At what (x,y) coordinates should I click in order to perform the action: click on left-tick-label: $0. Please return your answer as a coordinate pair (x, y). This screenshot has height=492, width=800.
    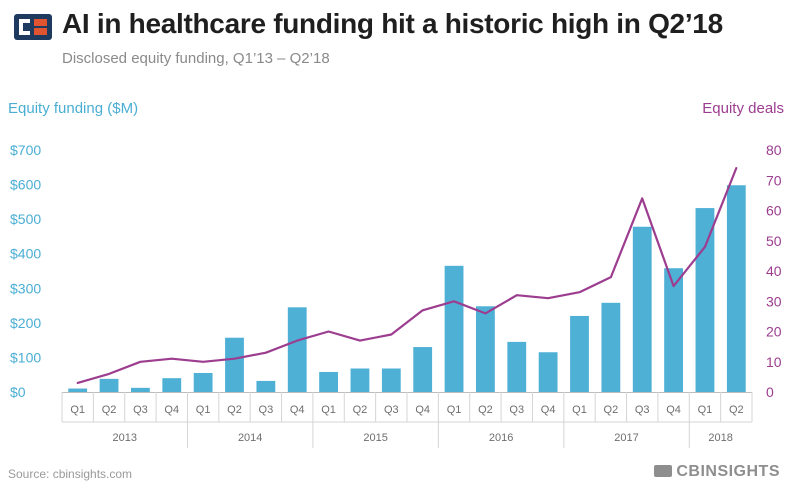
    Looking at the image, I should click on (18, 392).